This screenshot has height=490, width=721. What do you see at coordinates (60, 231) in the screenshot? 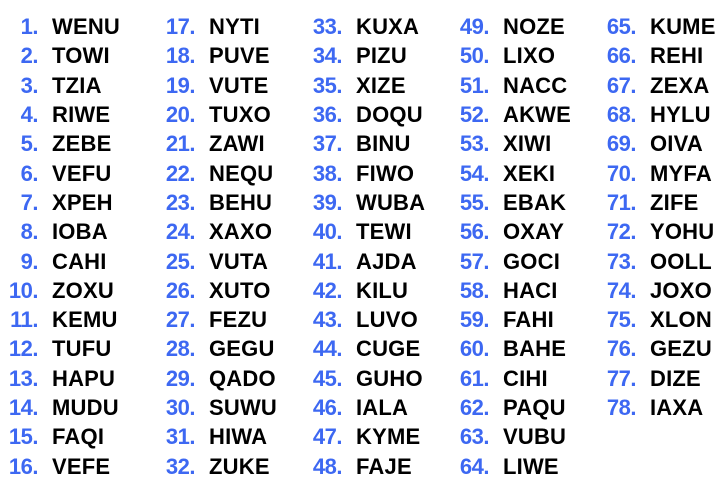
I see `list-item: 8. IOBA` at bounding box center [60, 231].